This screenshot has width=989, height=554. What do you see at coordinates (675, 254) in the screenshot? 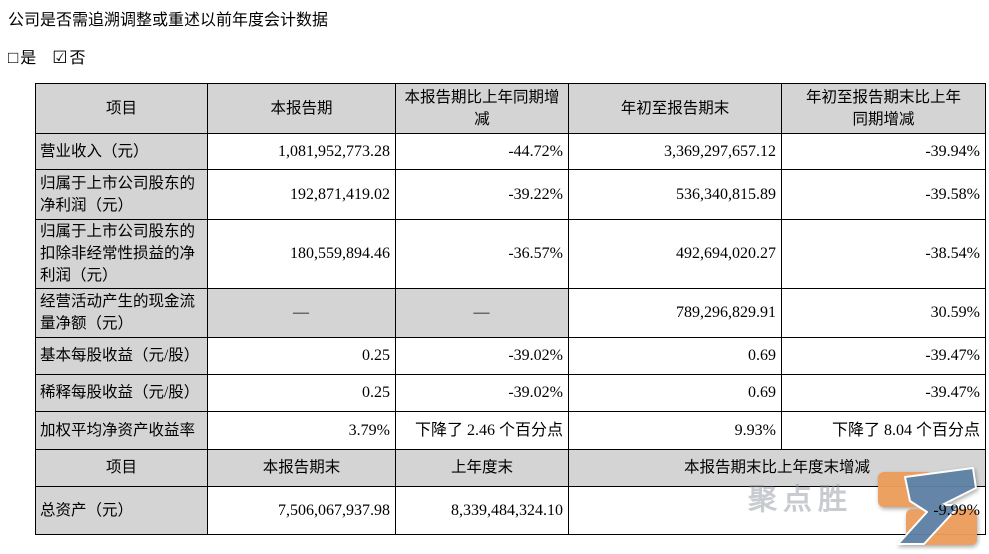
I see `table-cell: 492,694,020.27` at bounding box center [675, 254].